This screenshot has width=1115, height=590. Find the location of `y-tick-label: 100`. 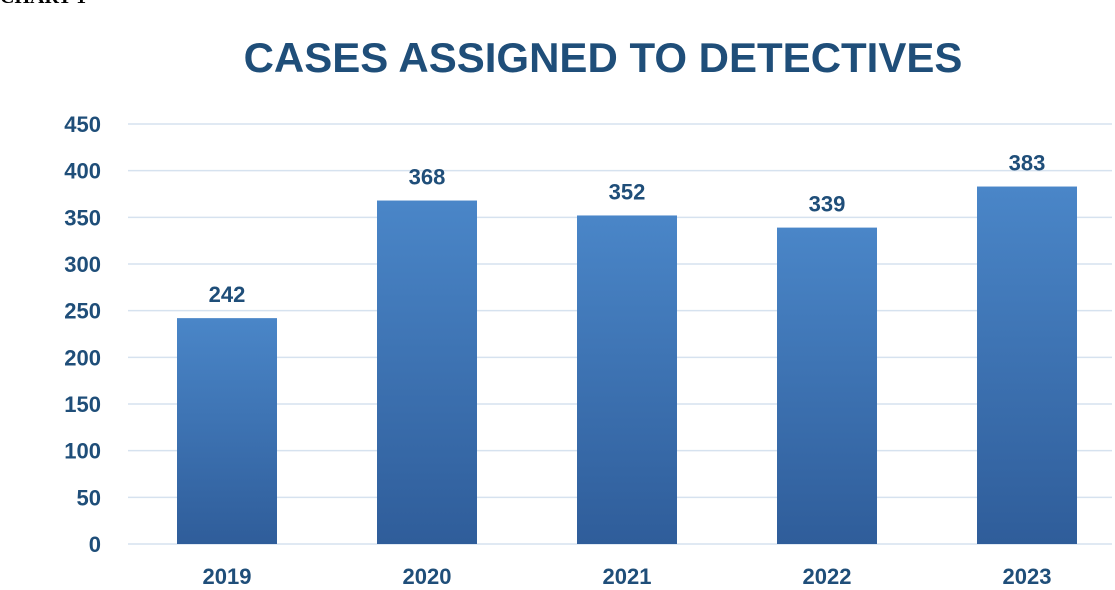

y-tick-label: 100 is located at coordinates (82, 451).